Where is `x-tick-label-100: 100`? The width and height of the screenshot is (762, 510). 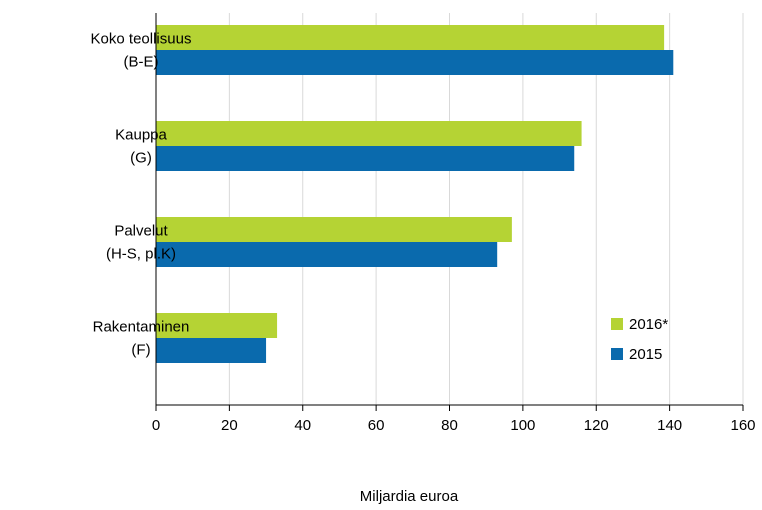
x-tick-label-100: 100 is located at coordinates (522, 425).